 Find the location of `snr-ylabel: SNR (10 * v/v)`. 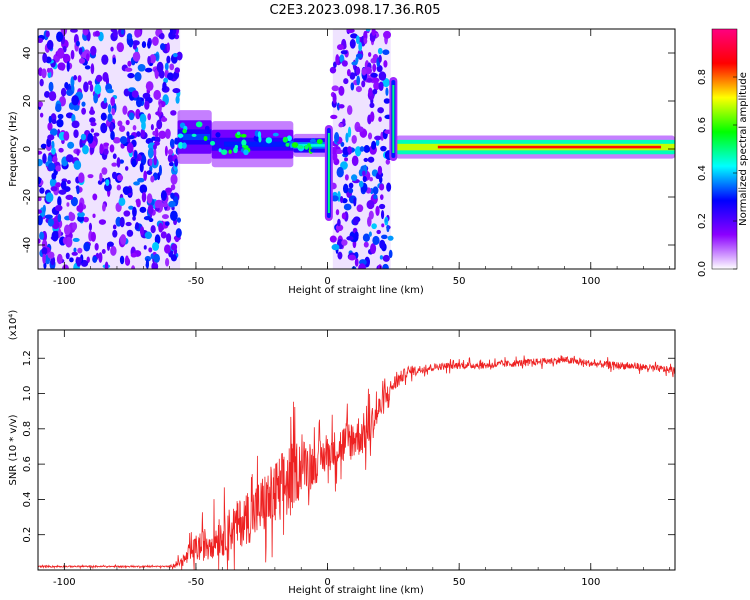

snr-ylabel: SNR (10 * v/v) is located at coordinates (13, 449).